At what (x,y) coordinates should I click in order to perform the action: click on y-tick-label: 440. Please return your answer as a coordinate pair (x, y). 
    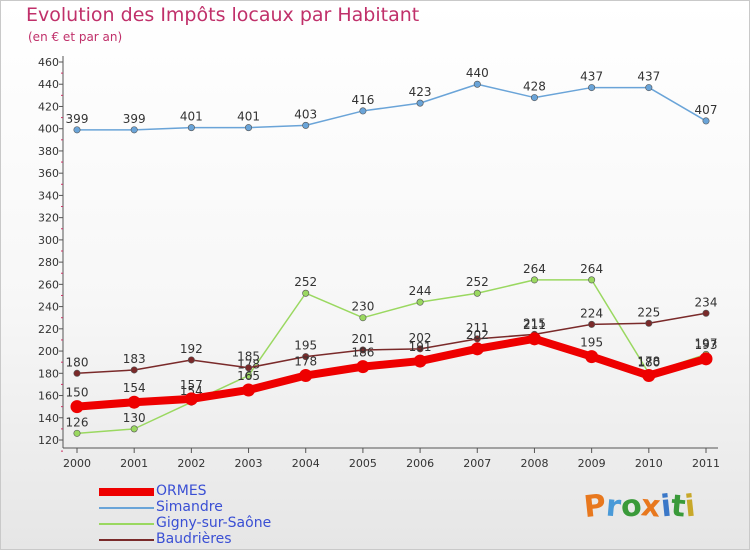
    Looking at the image, I should click on (48, 84).